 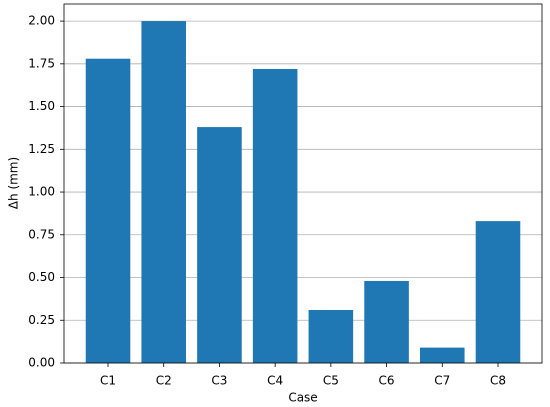 What do you see at coordinates (14, 183) in the screenshot?
I see `y-axis-label: Δh (mm)` at bounding box center [14, 183].